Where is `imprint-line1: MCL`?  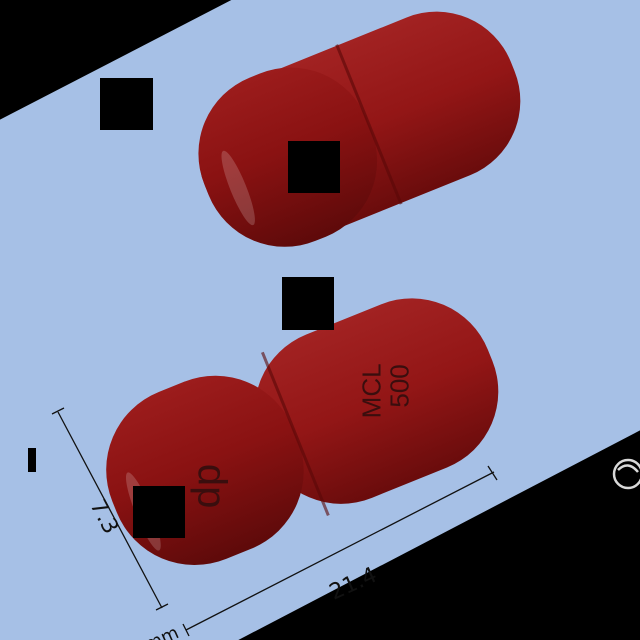
imprint-line1: MCL is located at coordinates (371, 390).